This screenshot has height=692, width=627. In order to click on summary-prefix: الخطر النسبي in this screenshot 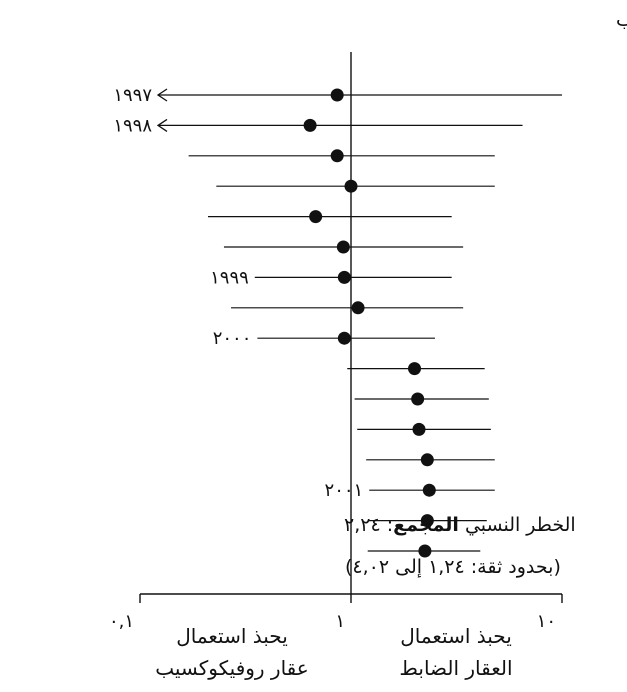, I will do `click(517, 525)`.